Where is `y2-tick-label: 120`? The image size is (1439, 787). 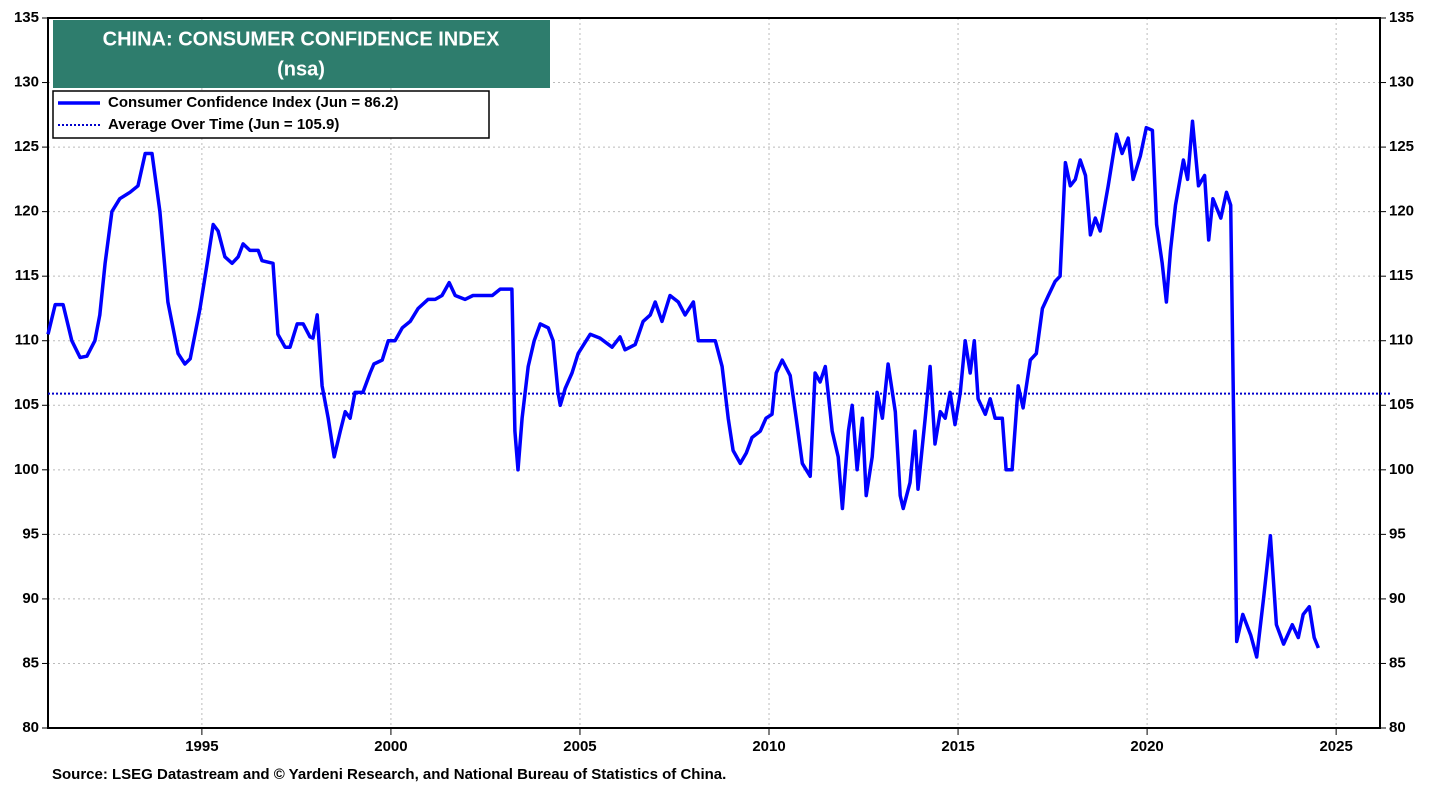
y2-tick-label: 120 is located at coordinates (1401, 211).